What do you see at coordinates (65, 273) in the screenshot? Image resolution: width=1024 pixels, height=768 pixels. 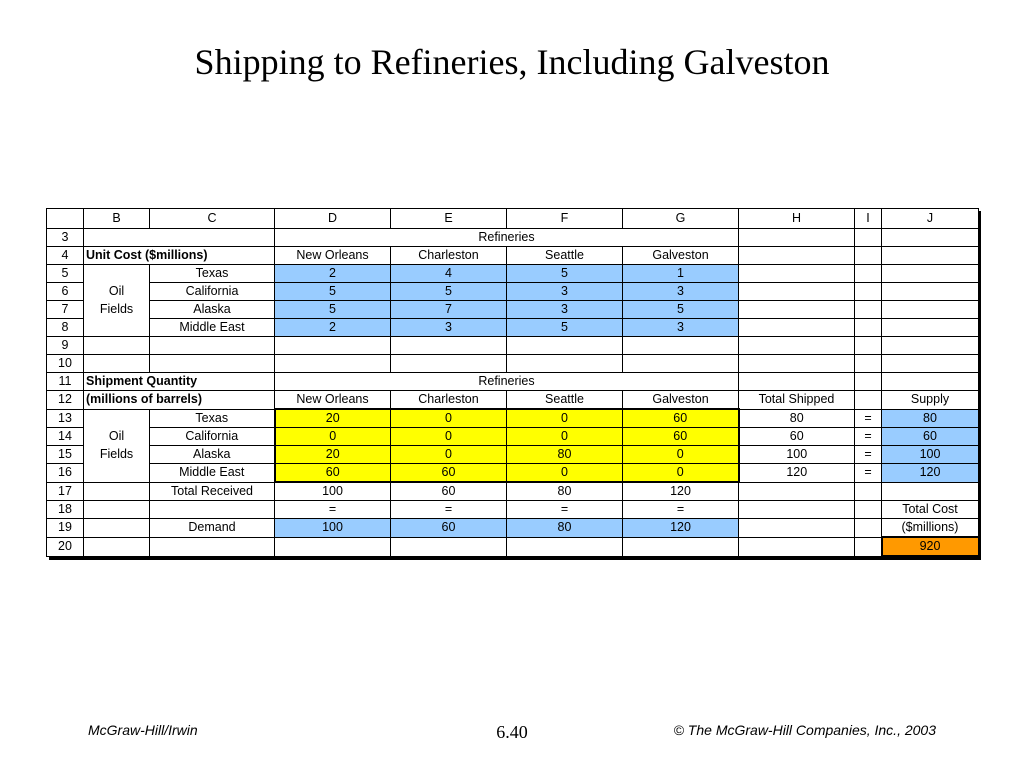 I see `row-header-5: 5` at bounding box center [65, 273].